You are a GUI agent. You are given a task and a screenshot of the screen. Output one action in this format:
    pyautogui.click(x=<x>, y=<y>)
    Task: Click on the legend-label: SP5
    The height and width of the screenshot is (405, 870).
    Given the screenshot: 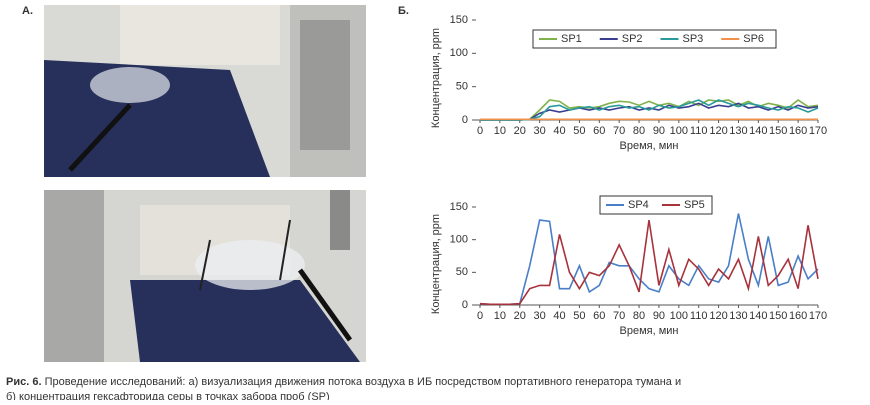 What is the action you would take?
    pyautogui.click(x=694, y=205)
    